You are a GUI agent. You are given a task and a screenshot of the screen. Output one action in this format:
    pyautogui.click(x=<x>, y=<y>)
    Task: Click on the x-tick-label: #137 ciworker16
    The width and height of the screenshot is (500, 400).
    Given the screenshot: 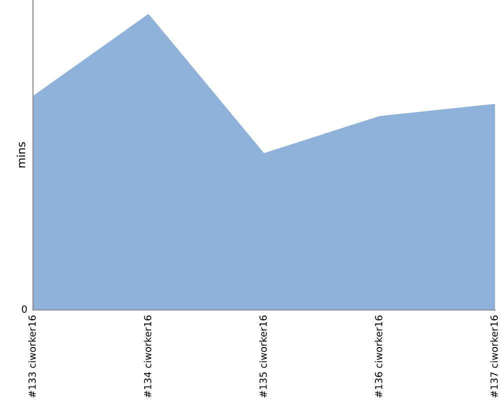 What is the action you would take?
    pyautogui.click(x=494, y=356)
    